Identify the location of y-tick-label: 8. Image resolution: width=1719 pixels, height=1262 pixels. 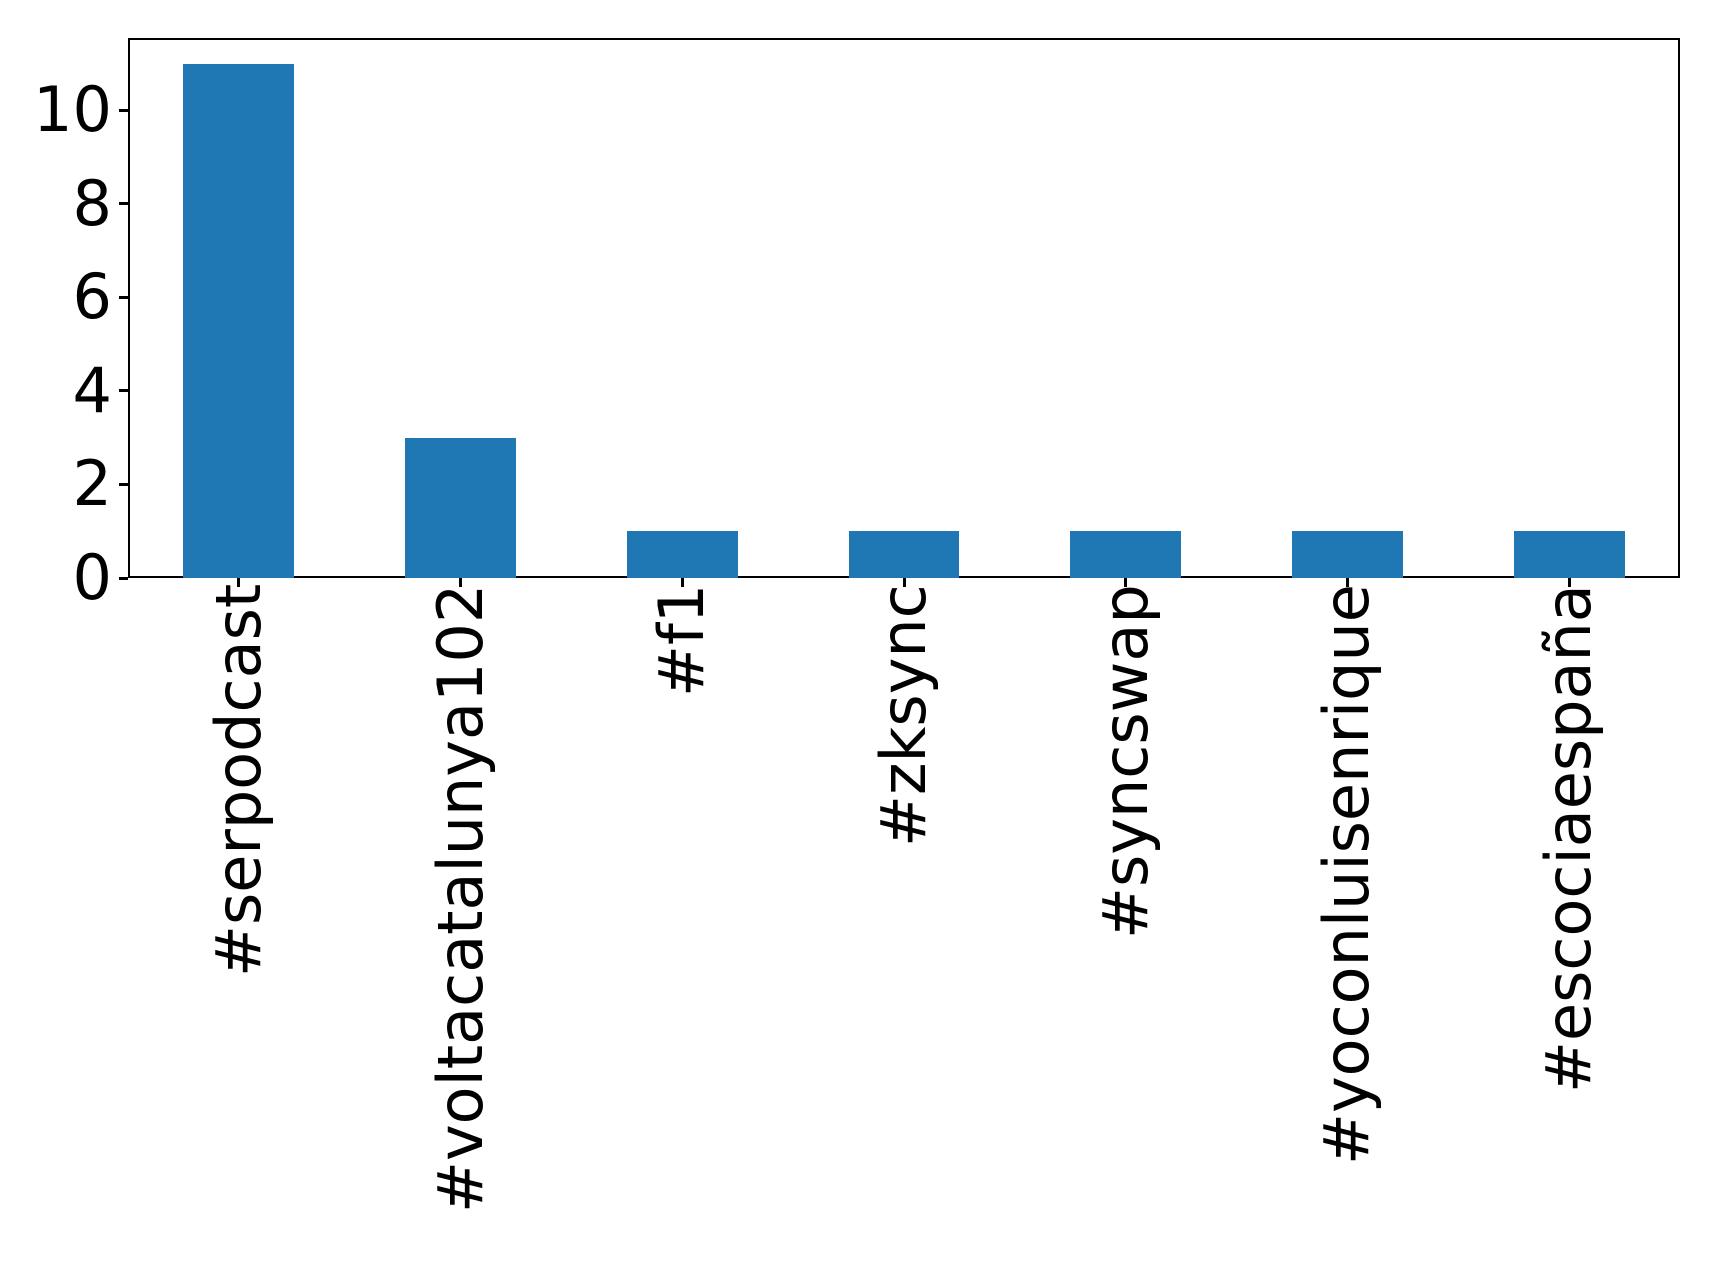
(92, 203).